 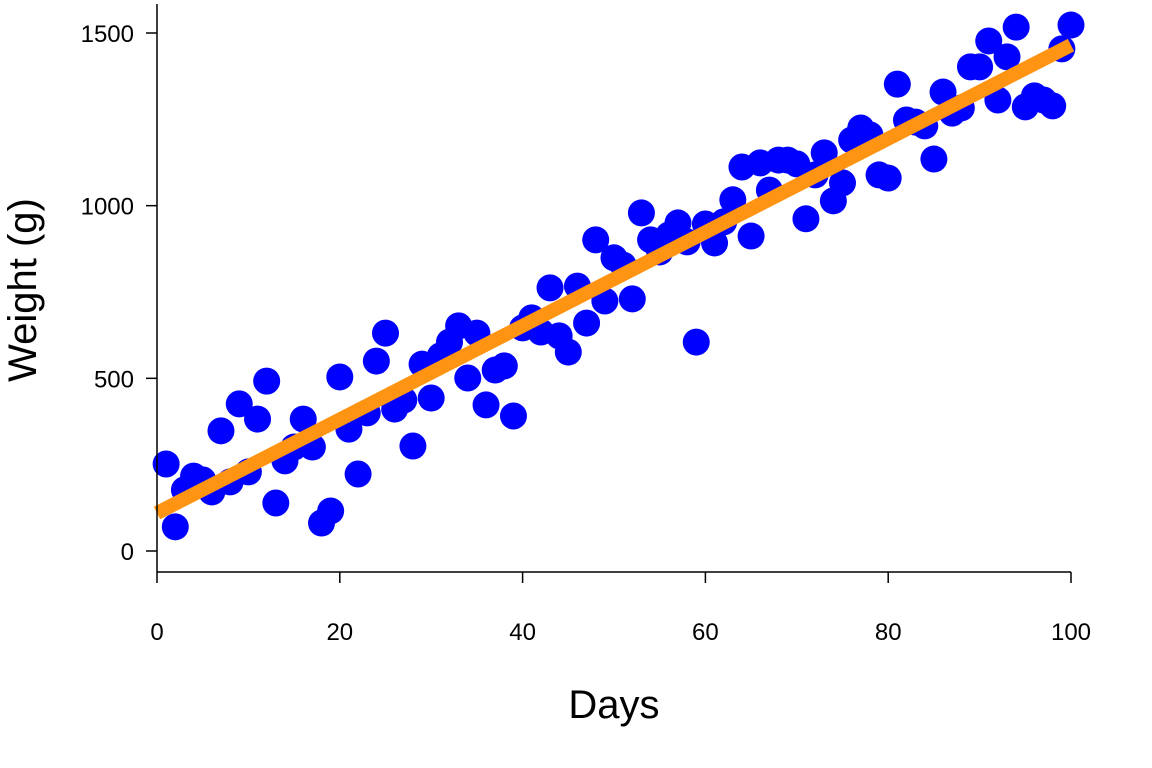 I want to click on x-ticks: 0 20 40 60 80 100, so click(x=620, y=609).